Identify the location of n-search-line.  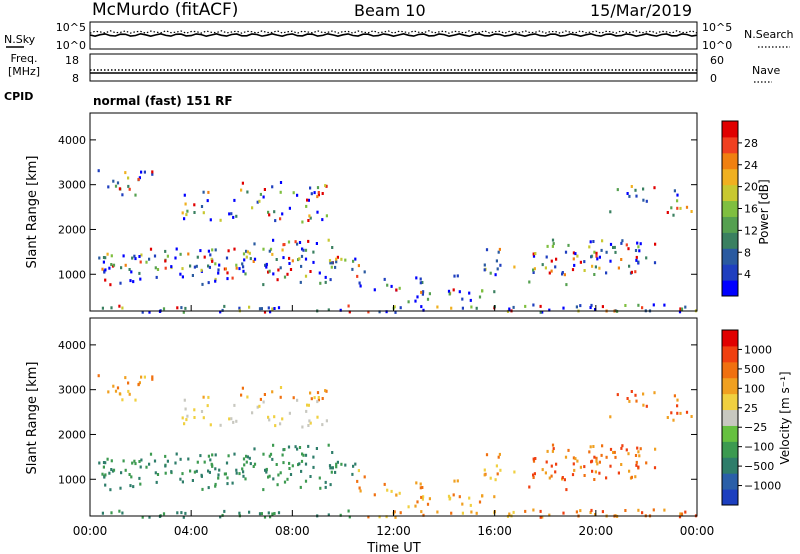
(393, 32).